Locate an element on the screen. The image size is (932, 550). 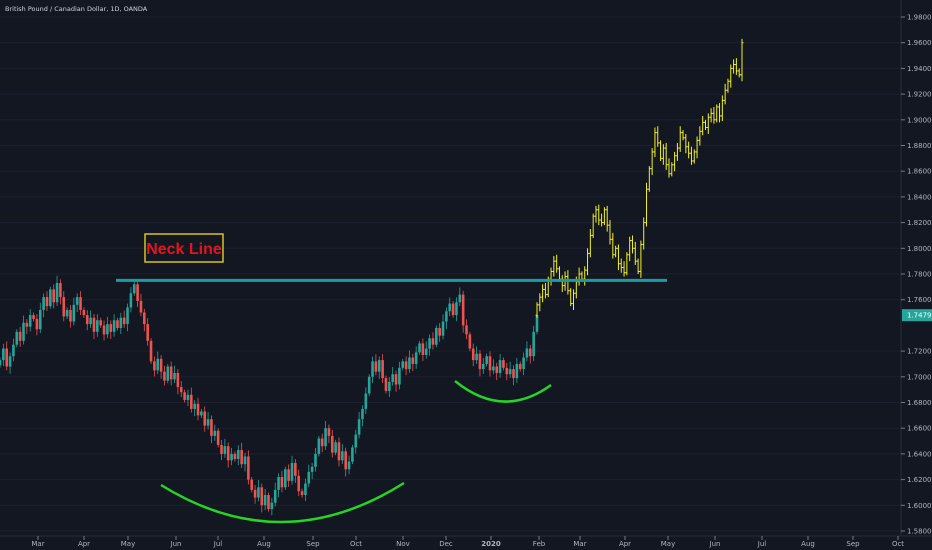
price-tick-label: 1.94000 is located at coordinates (919, 69).